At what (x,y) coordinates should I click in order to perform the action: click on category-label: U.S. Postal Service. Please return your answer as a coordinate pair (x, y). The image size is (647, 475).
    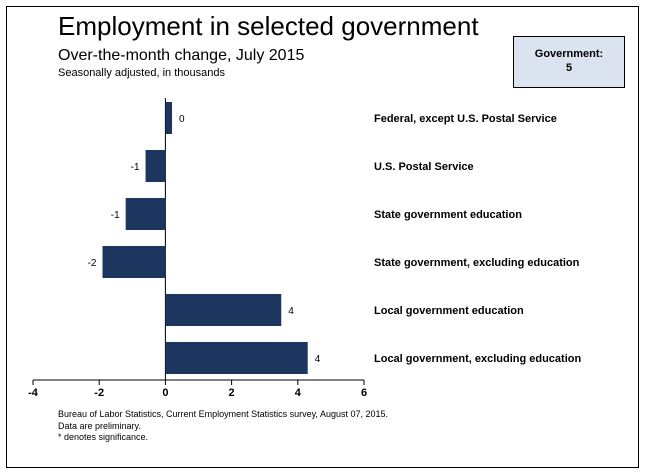
    Looking at the image, I should click on (424, 167).